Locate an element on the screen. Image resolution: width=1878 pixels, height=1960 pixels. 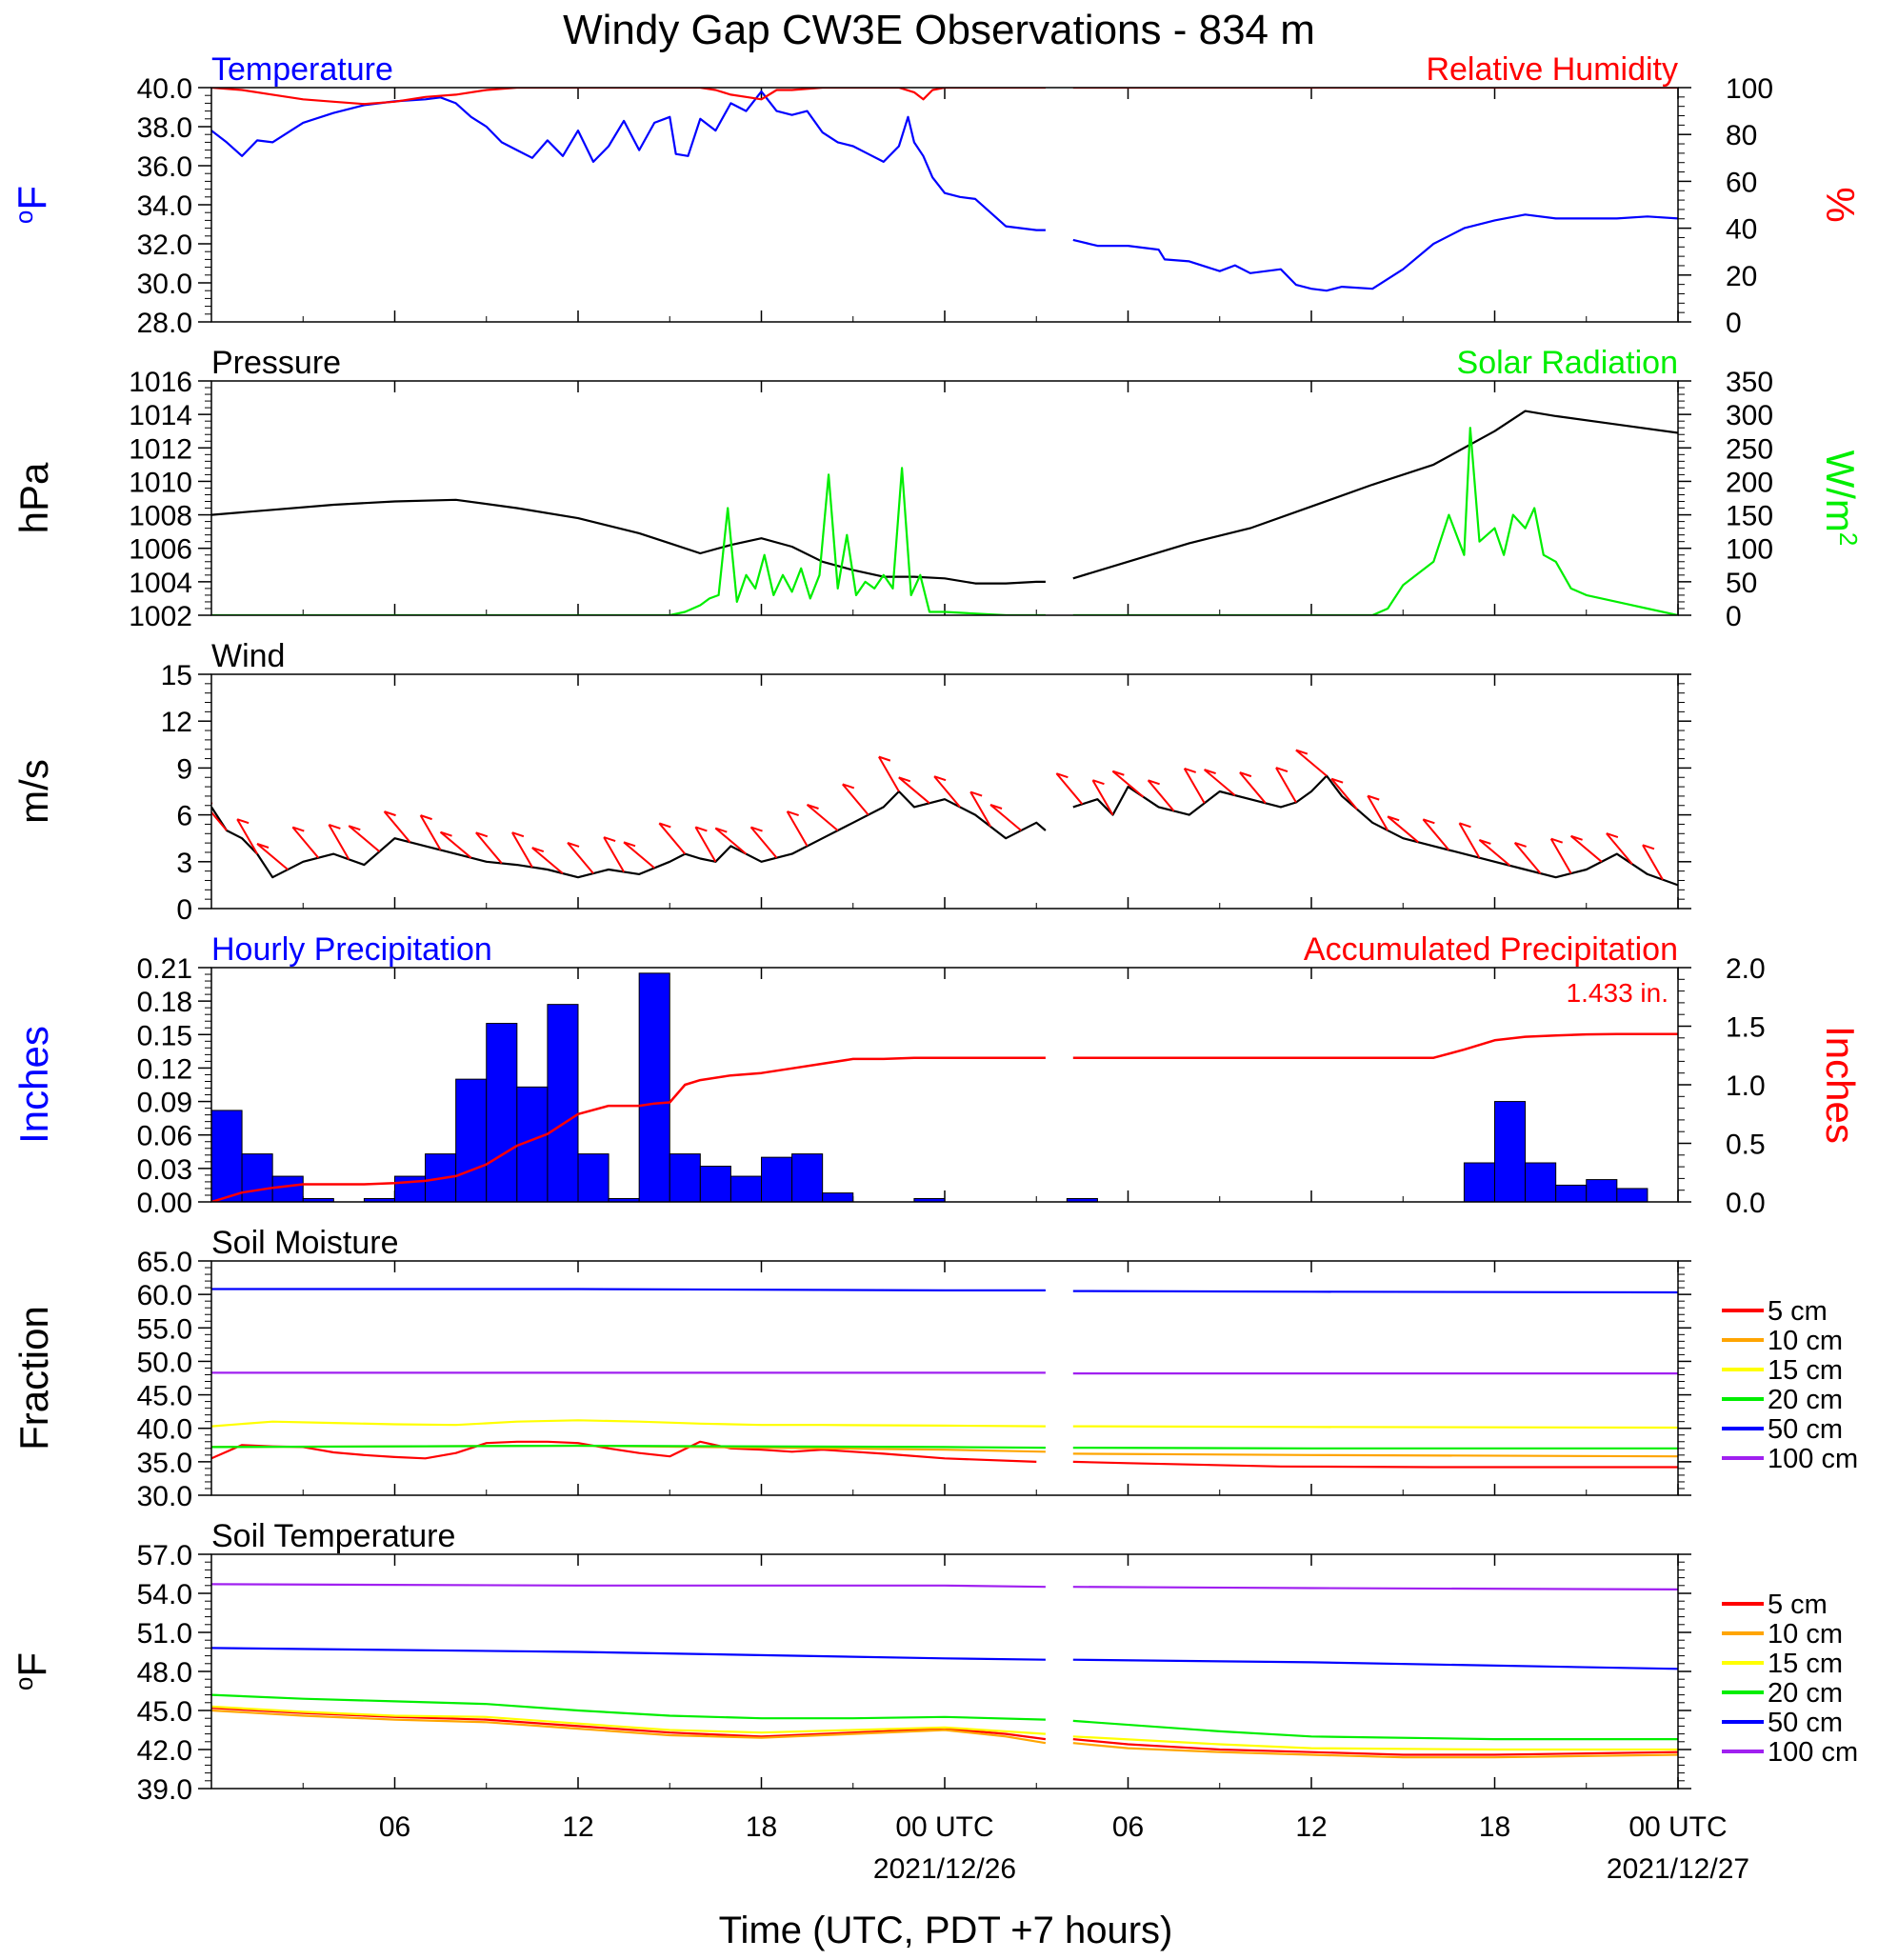
y-axis-label-right: W/m2 is located at coordinates (1840, 499).